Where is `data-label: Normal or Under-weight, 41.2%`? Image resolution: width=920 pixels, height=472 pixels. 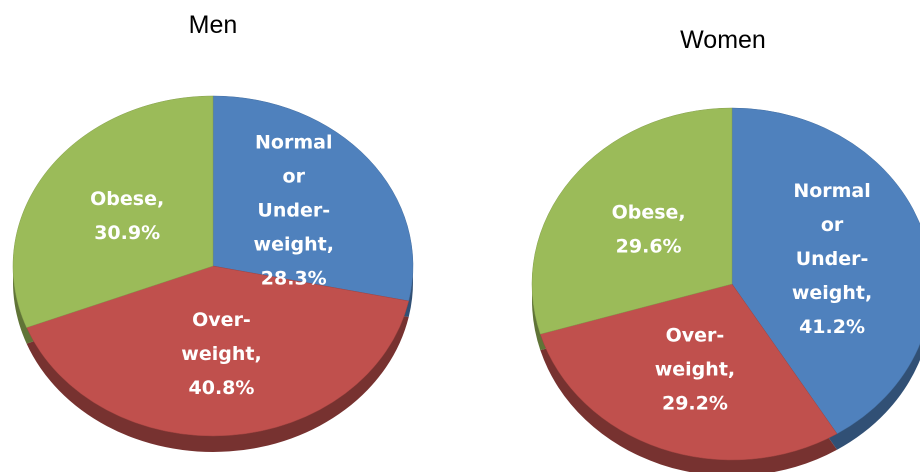
data-label: Normal or Under-weight, 41.2% is located at coordinates (832, 259).